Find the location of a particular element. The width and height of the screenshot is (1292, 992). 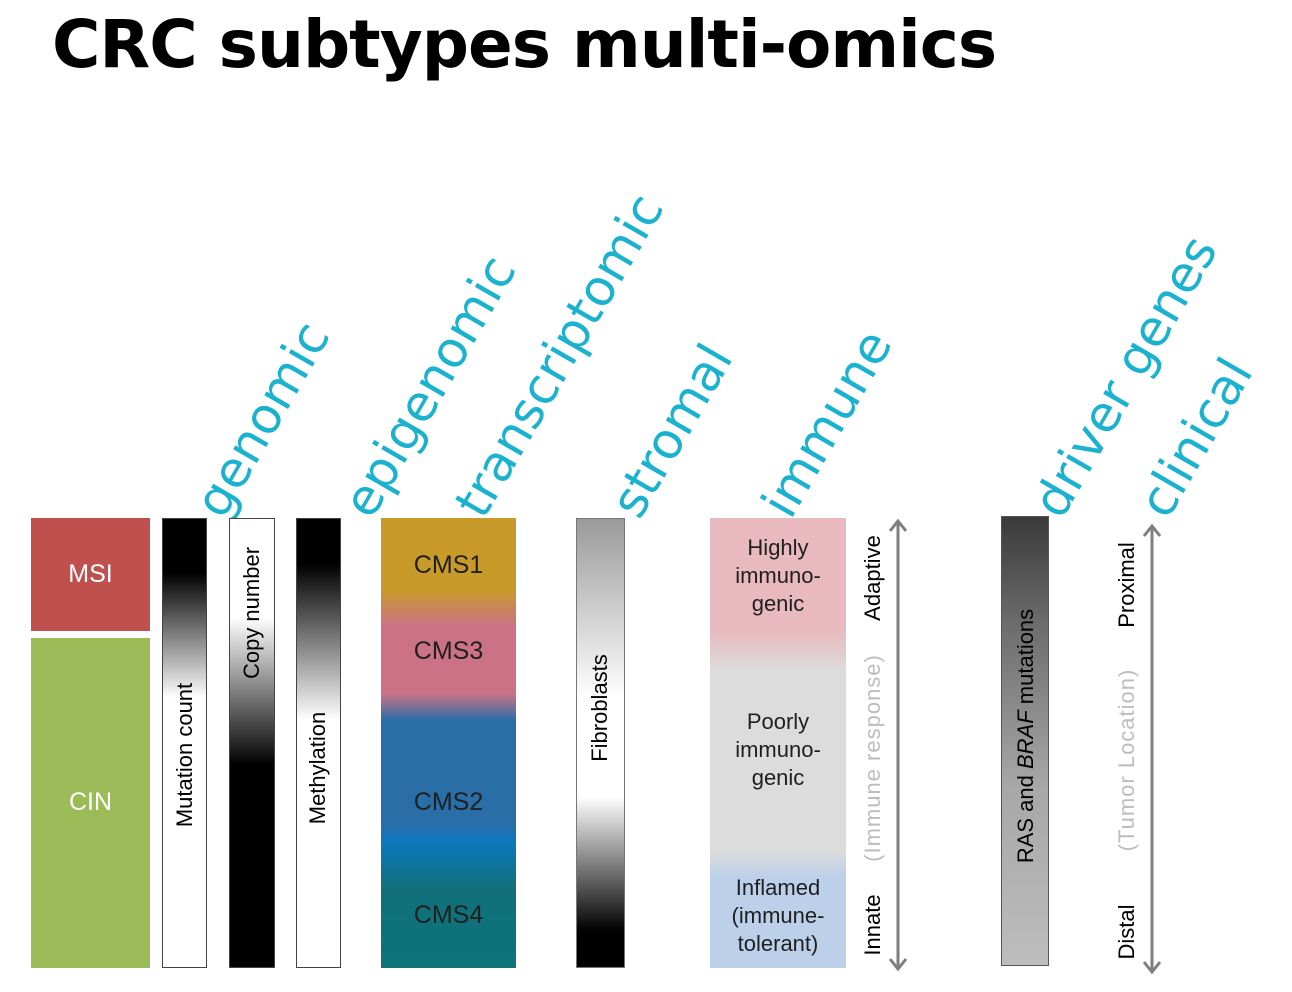

tumor-location-arrow is located at coordinates (1152, 749).